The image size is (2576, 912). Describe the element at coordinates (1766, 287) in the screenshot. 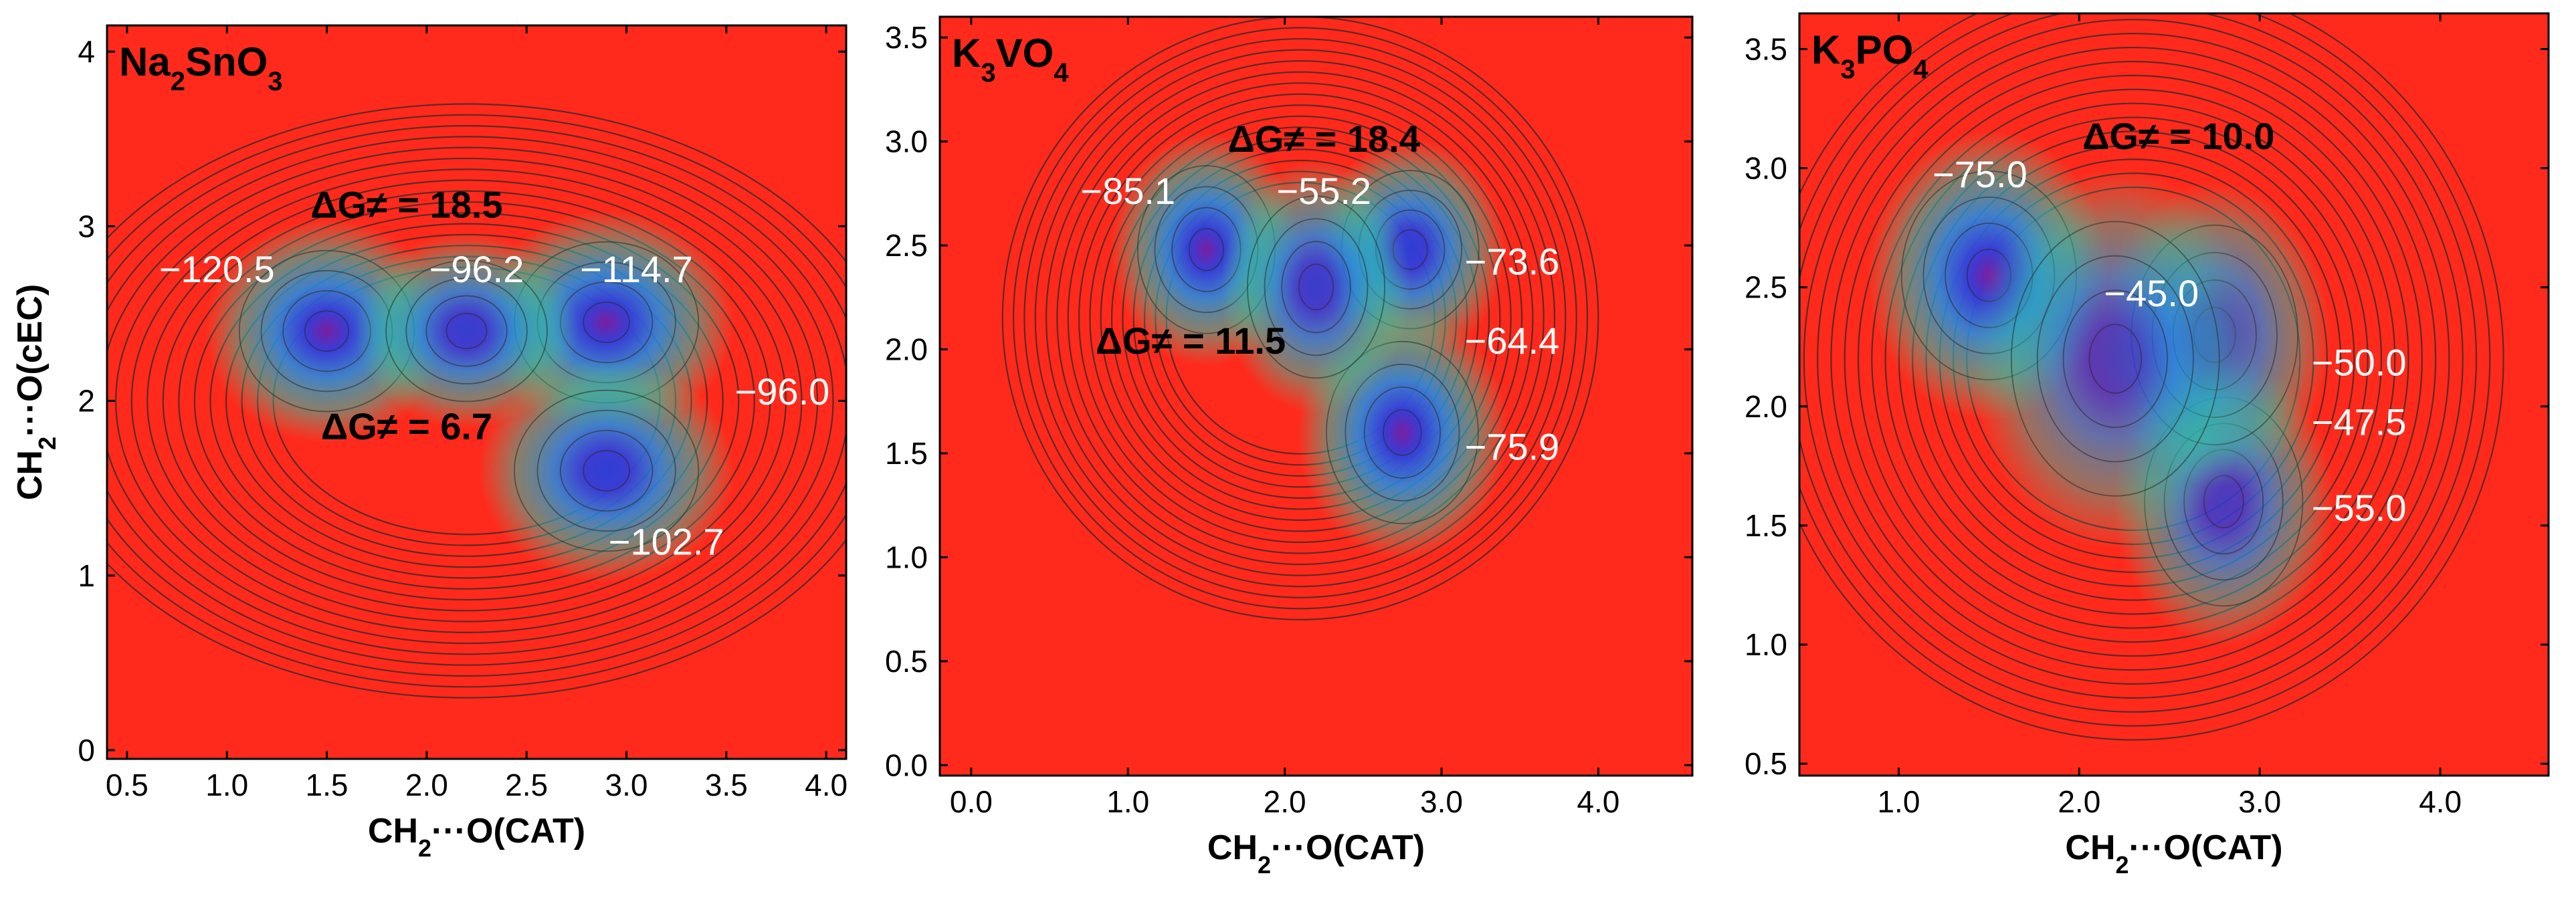

I see `y-tick-label: 2.5` at that location.